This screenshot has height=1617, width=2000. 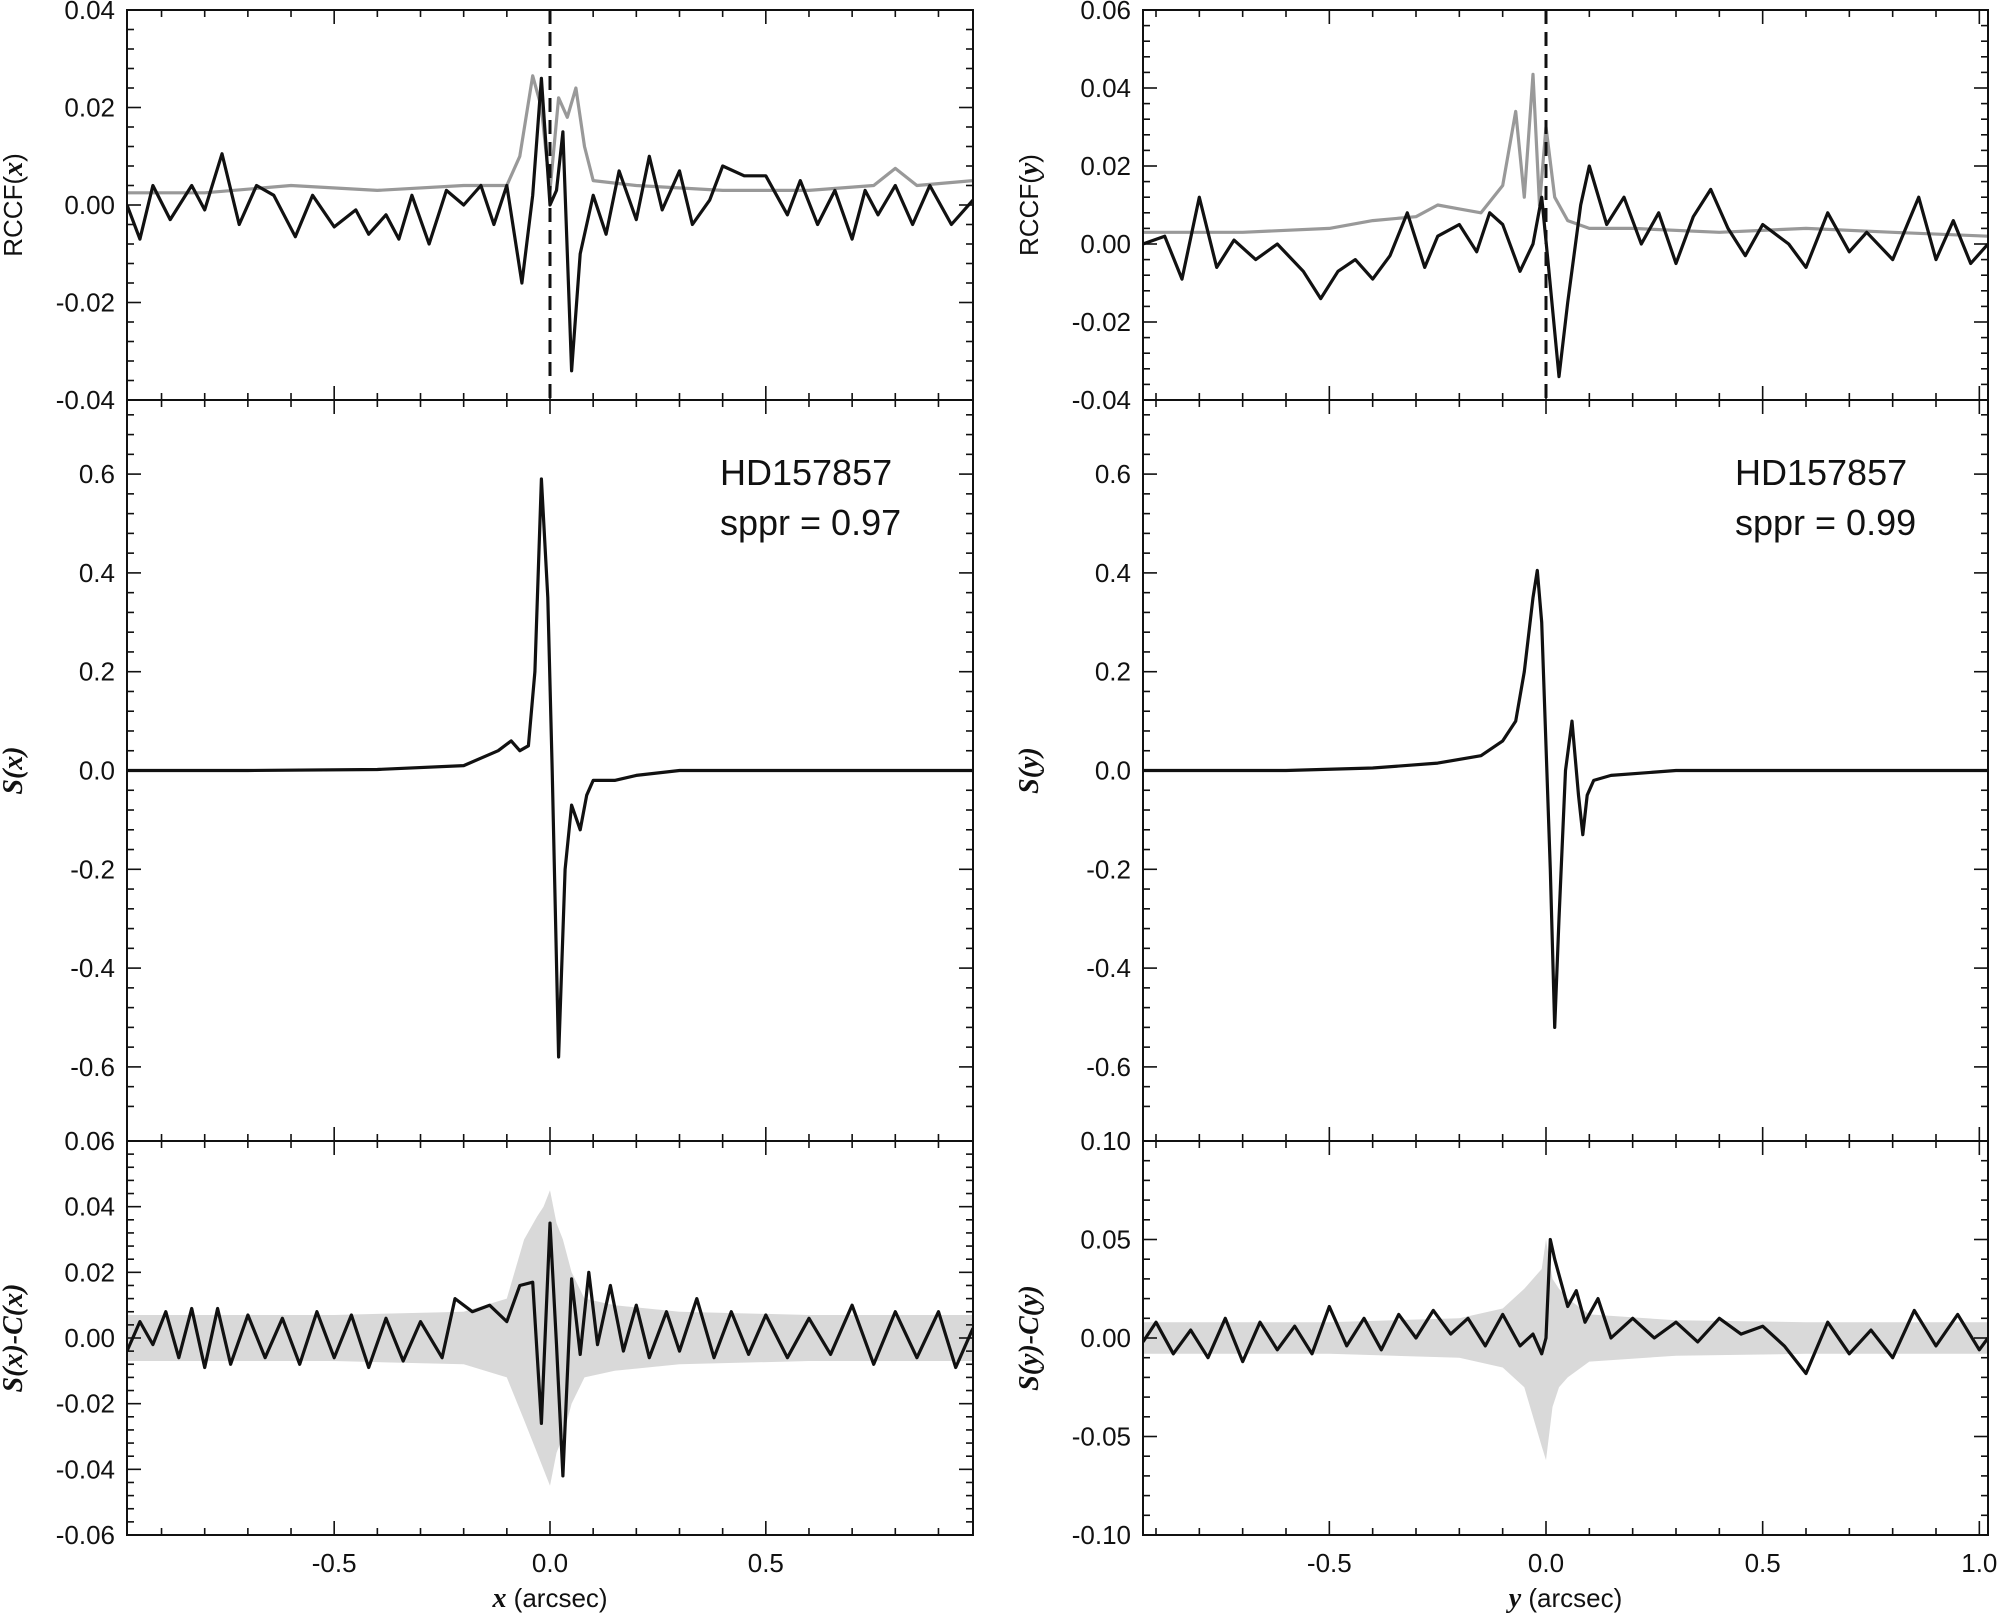 I want to click on y-axis-title-text: S(x), so click(x=14, y=770).